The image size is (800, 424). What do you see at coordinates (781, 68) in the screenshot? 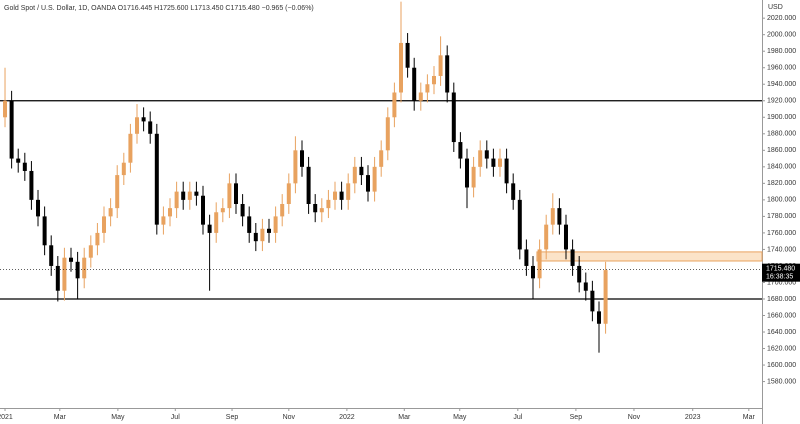
I see `y-tick-label: 1960.000` at bounding box center [781, 68].